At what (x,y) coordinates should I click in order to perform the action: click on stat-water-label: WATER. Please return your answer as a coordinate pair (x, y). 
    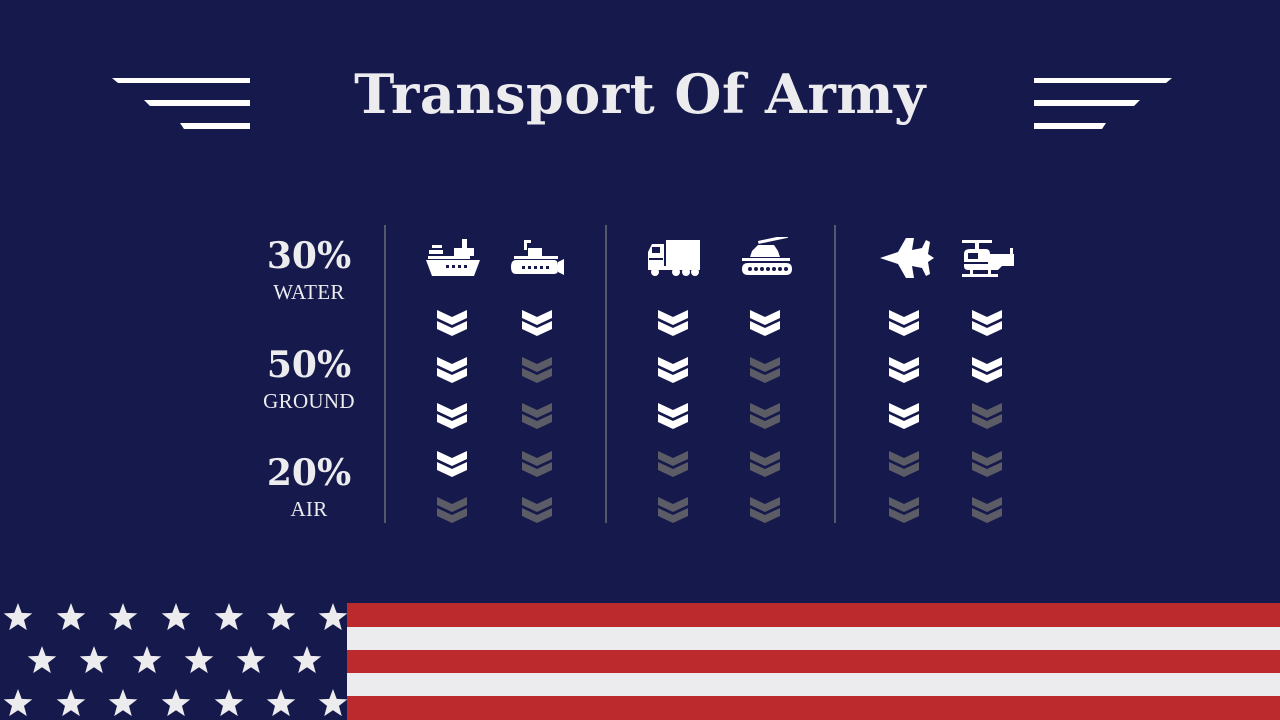
    Looking at the image, I should click on (309, 292).